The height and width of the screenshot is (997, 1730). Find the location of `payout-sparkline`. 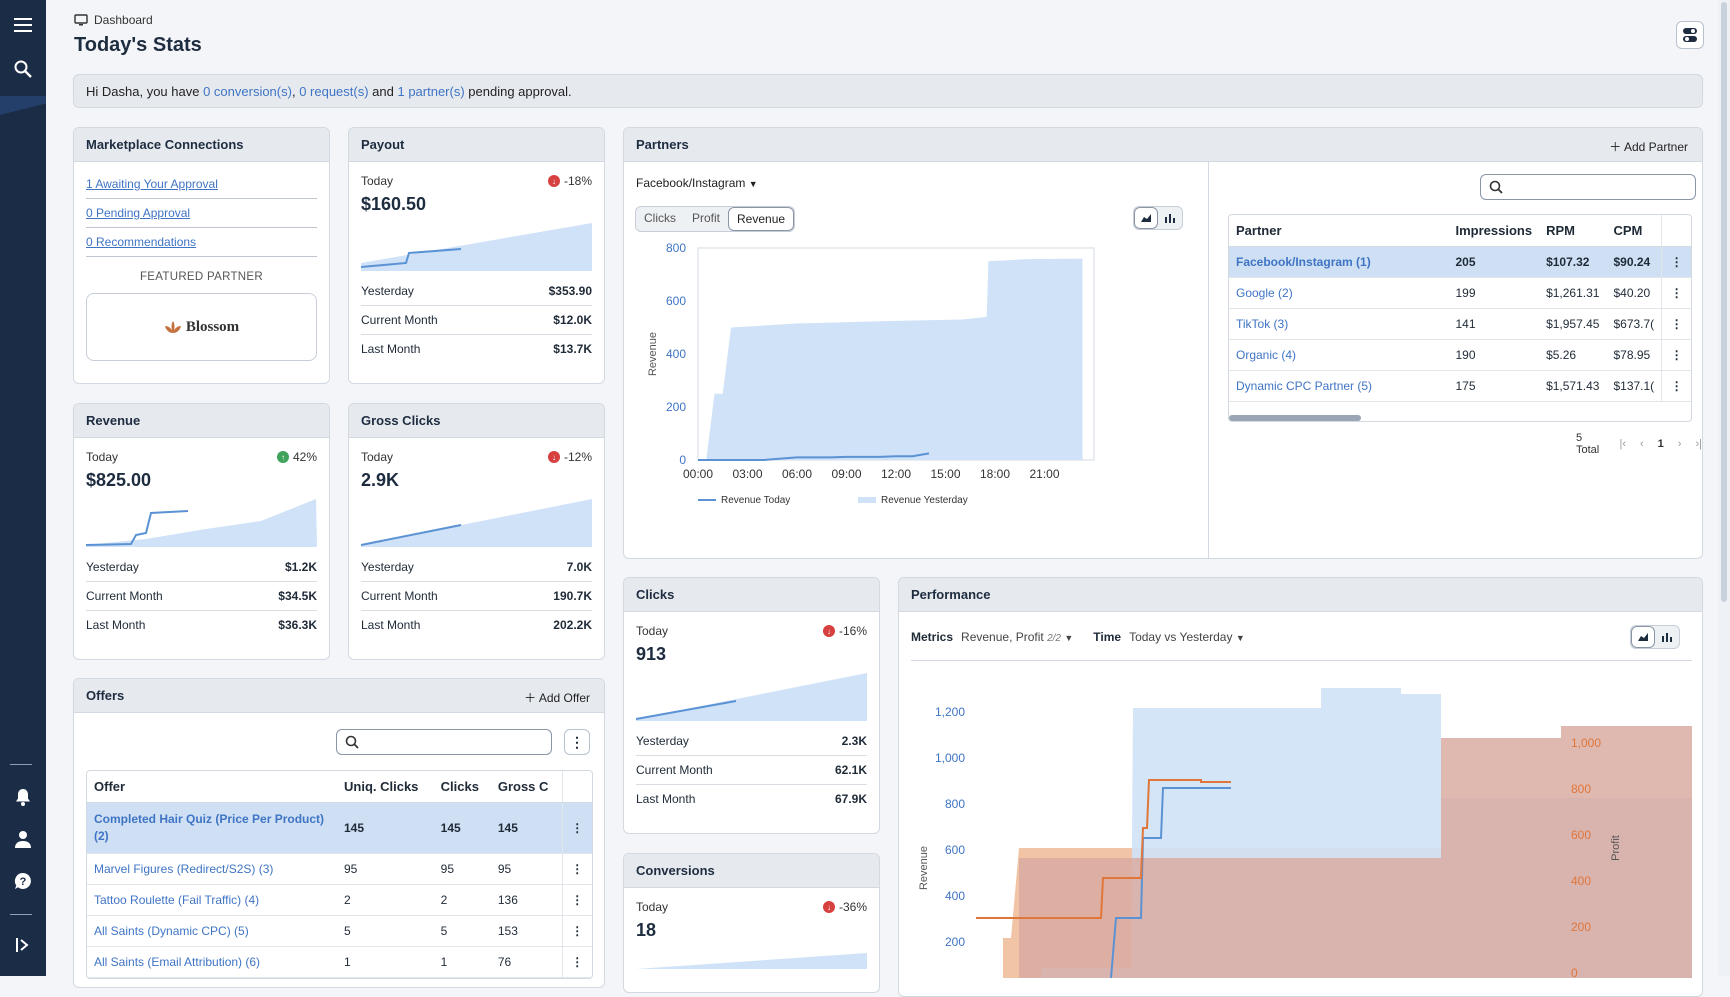

payout-sparkline is located at coordinates (476, 247).